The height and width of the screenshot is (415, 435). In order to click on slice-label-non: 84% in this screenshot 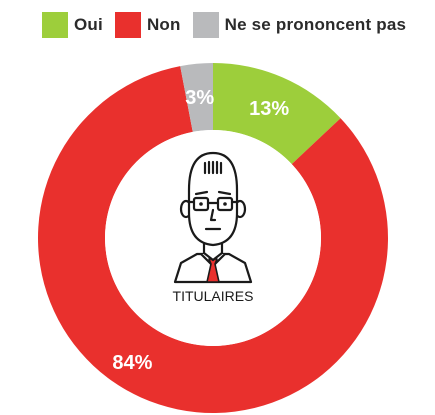, I will do `click(132, 363)`.